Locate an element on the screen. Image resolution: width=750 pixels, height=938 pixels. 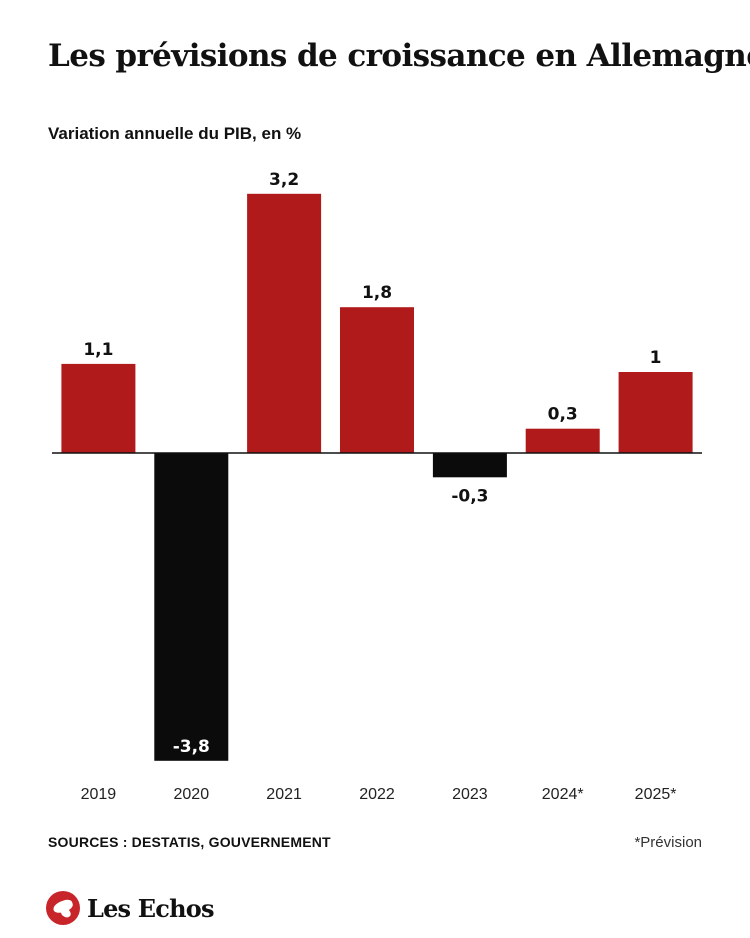
value-label-2020: -3,8 is located at coordinates (191, 747).